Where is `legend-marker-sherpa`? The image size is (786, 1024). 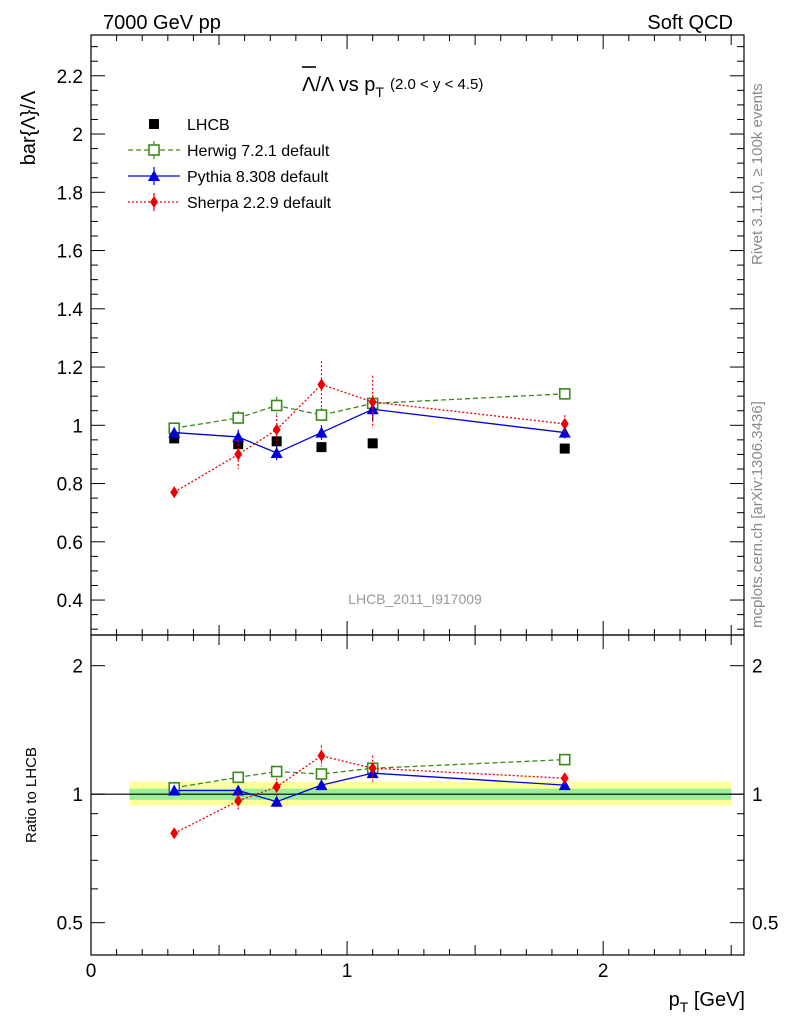 legend-marker-sherpa is located at coordinates (154, 202).